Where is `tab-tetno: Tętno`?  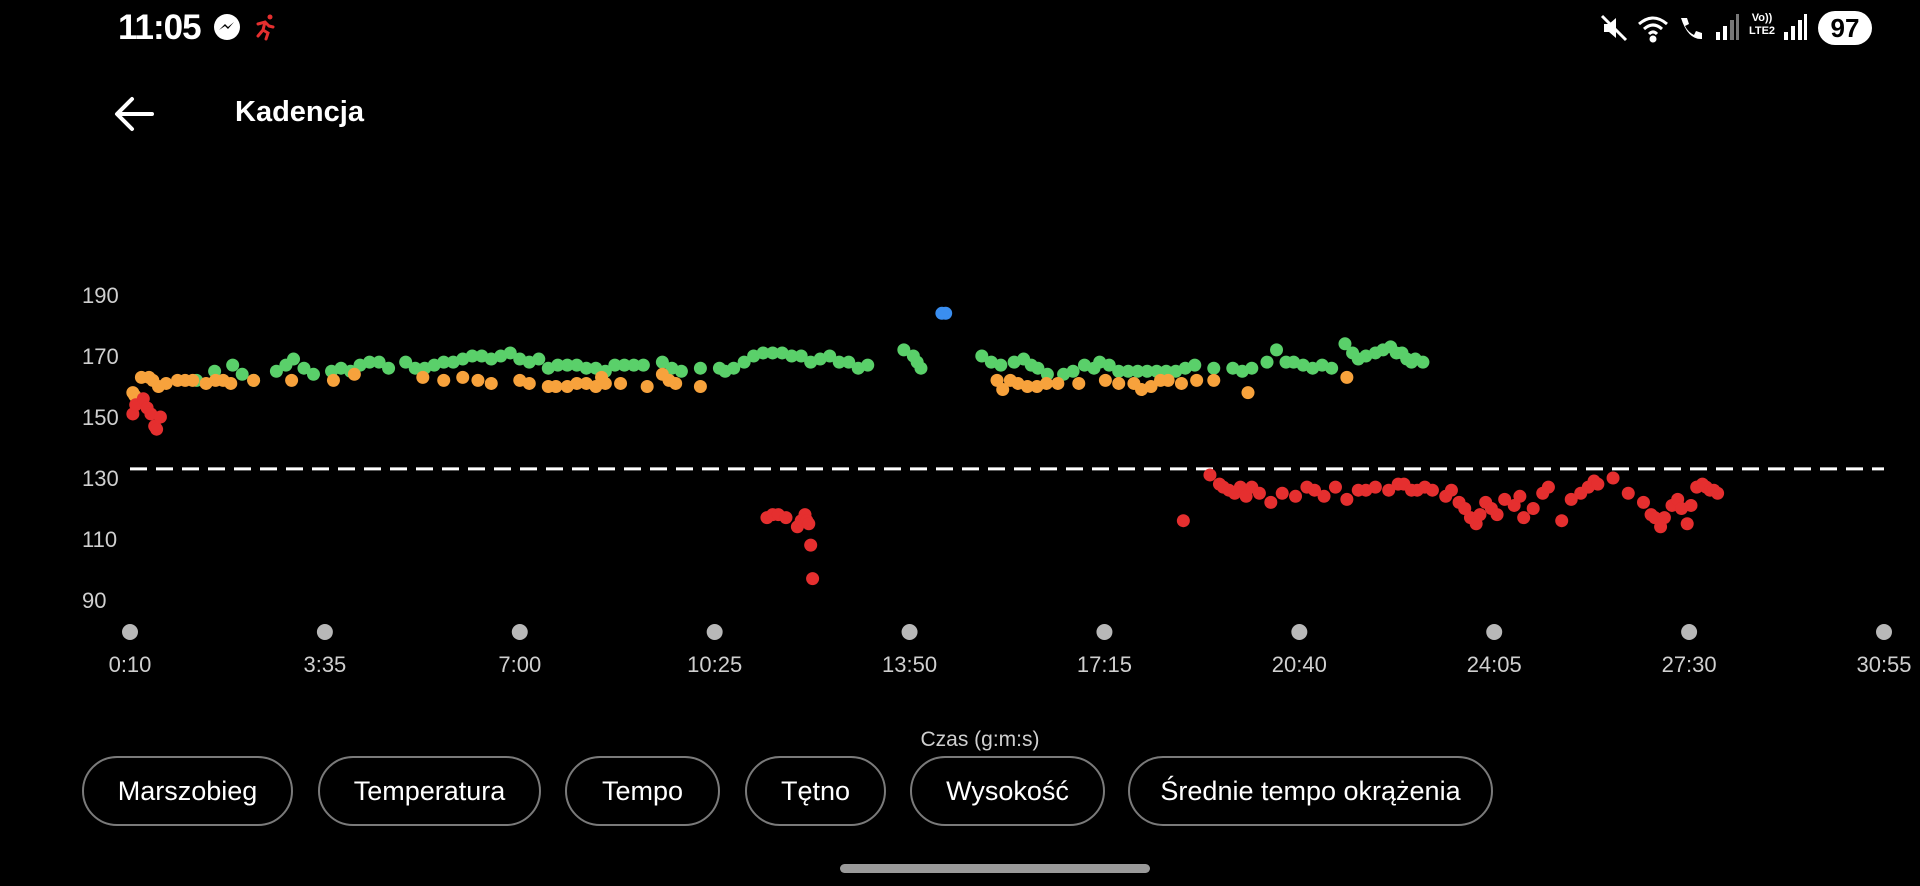 tab-tetno: Tętno is located at coordinates (815, 791).